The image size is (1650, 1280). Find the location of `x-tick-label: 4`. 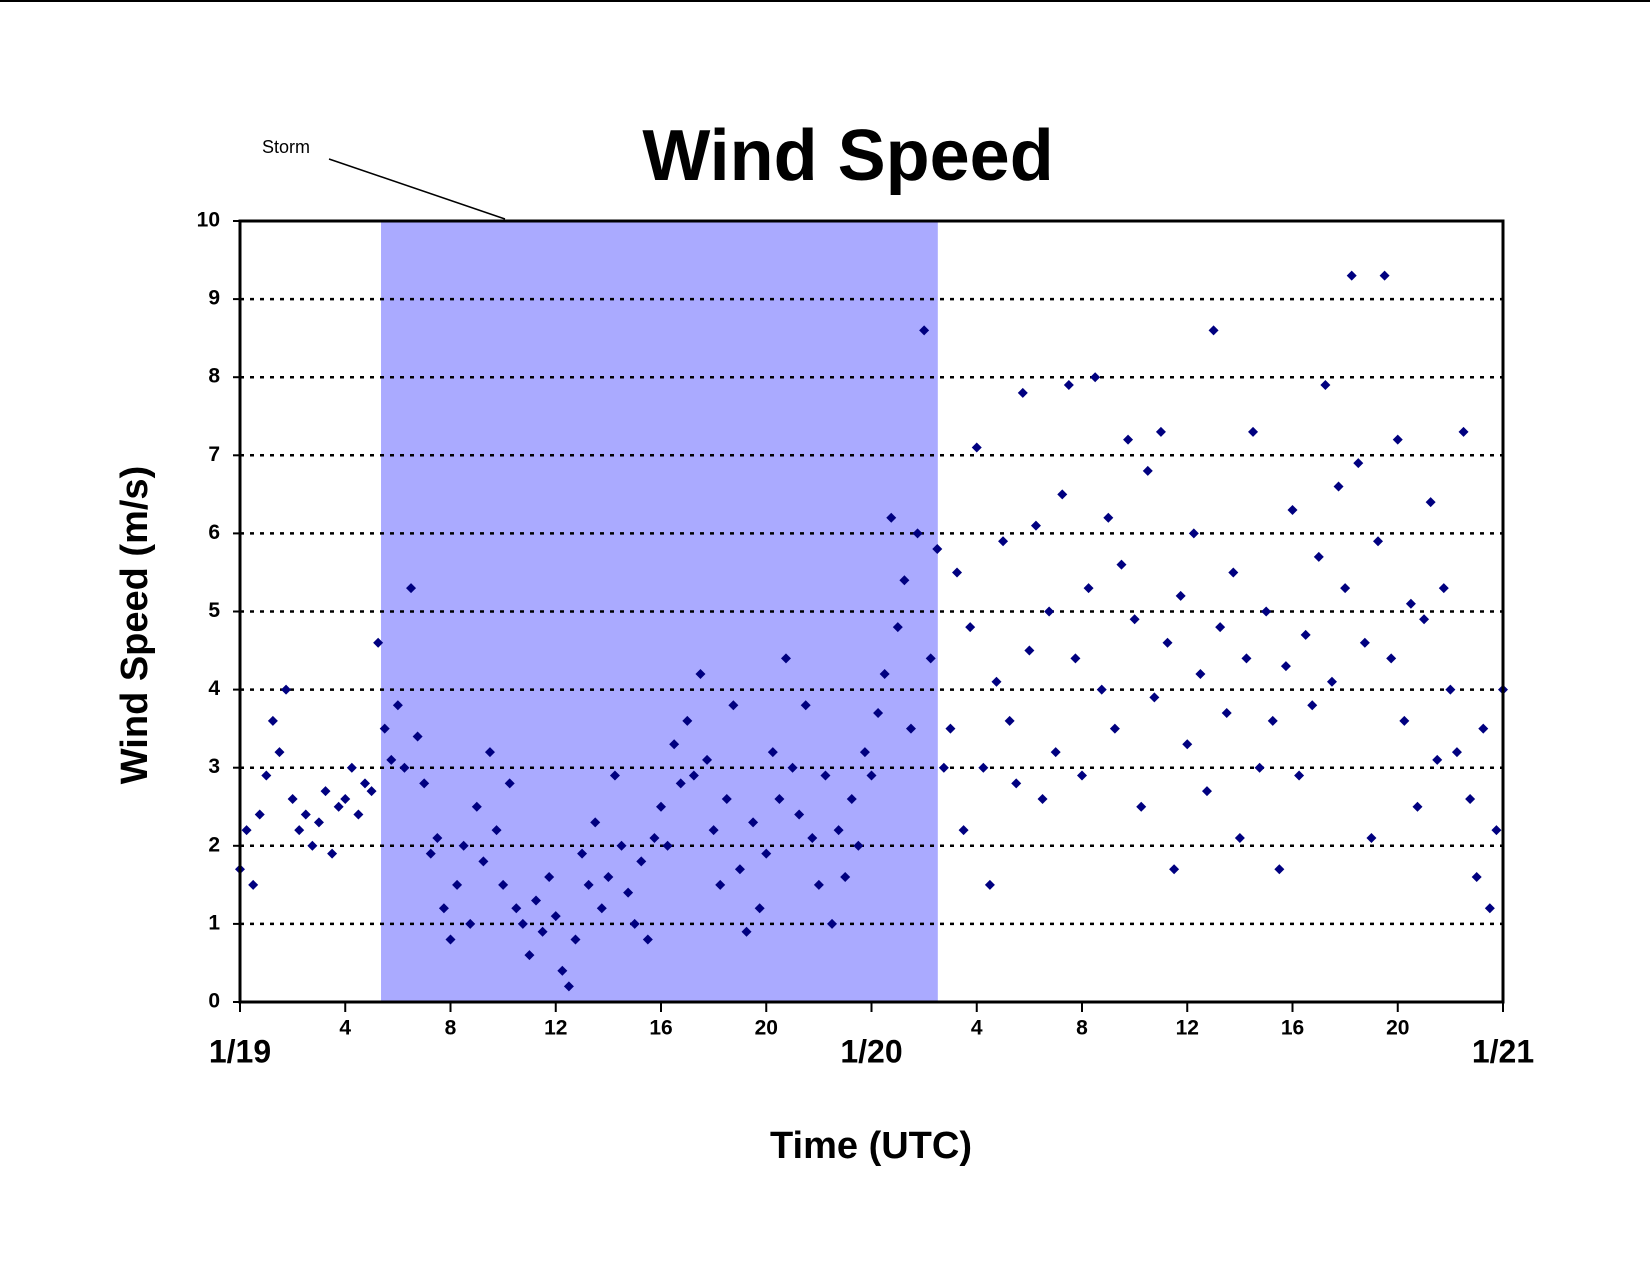

x-tick-label: 4 is located at coordinates (977, 1028).